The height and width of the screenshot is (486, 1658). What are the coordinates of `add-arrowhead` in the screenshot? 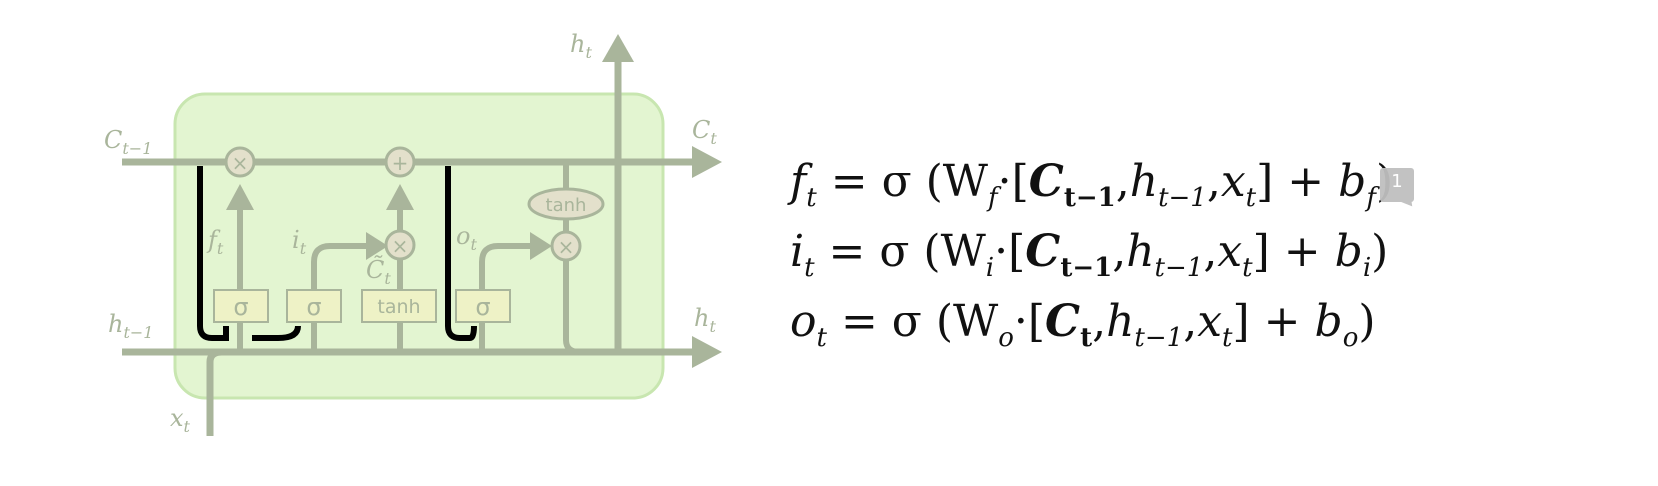 It's located at (400, 197).